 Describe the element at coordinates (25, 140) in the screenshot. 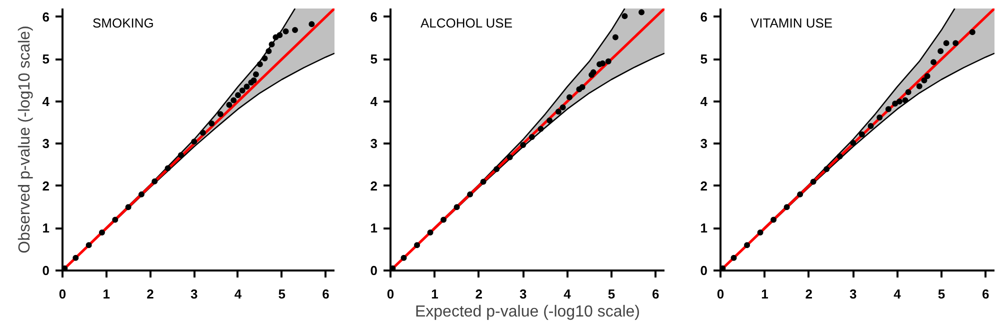

I see `y-axis-title: Observed p-value (-log10 scale)` at that location.